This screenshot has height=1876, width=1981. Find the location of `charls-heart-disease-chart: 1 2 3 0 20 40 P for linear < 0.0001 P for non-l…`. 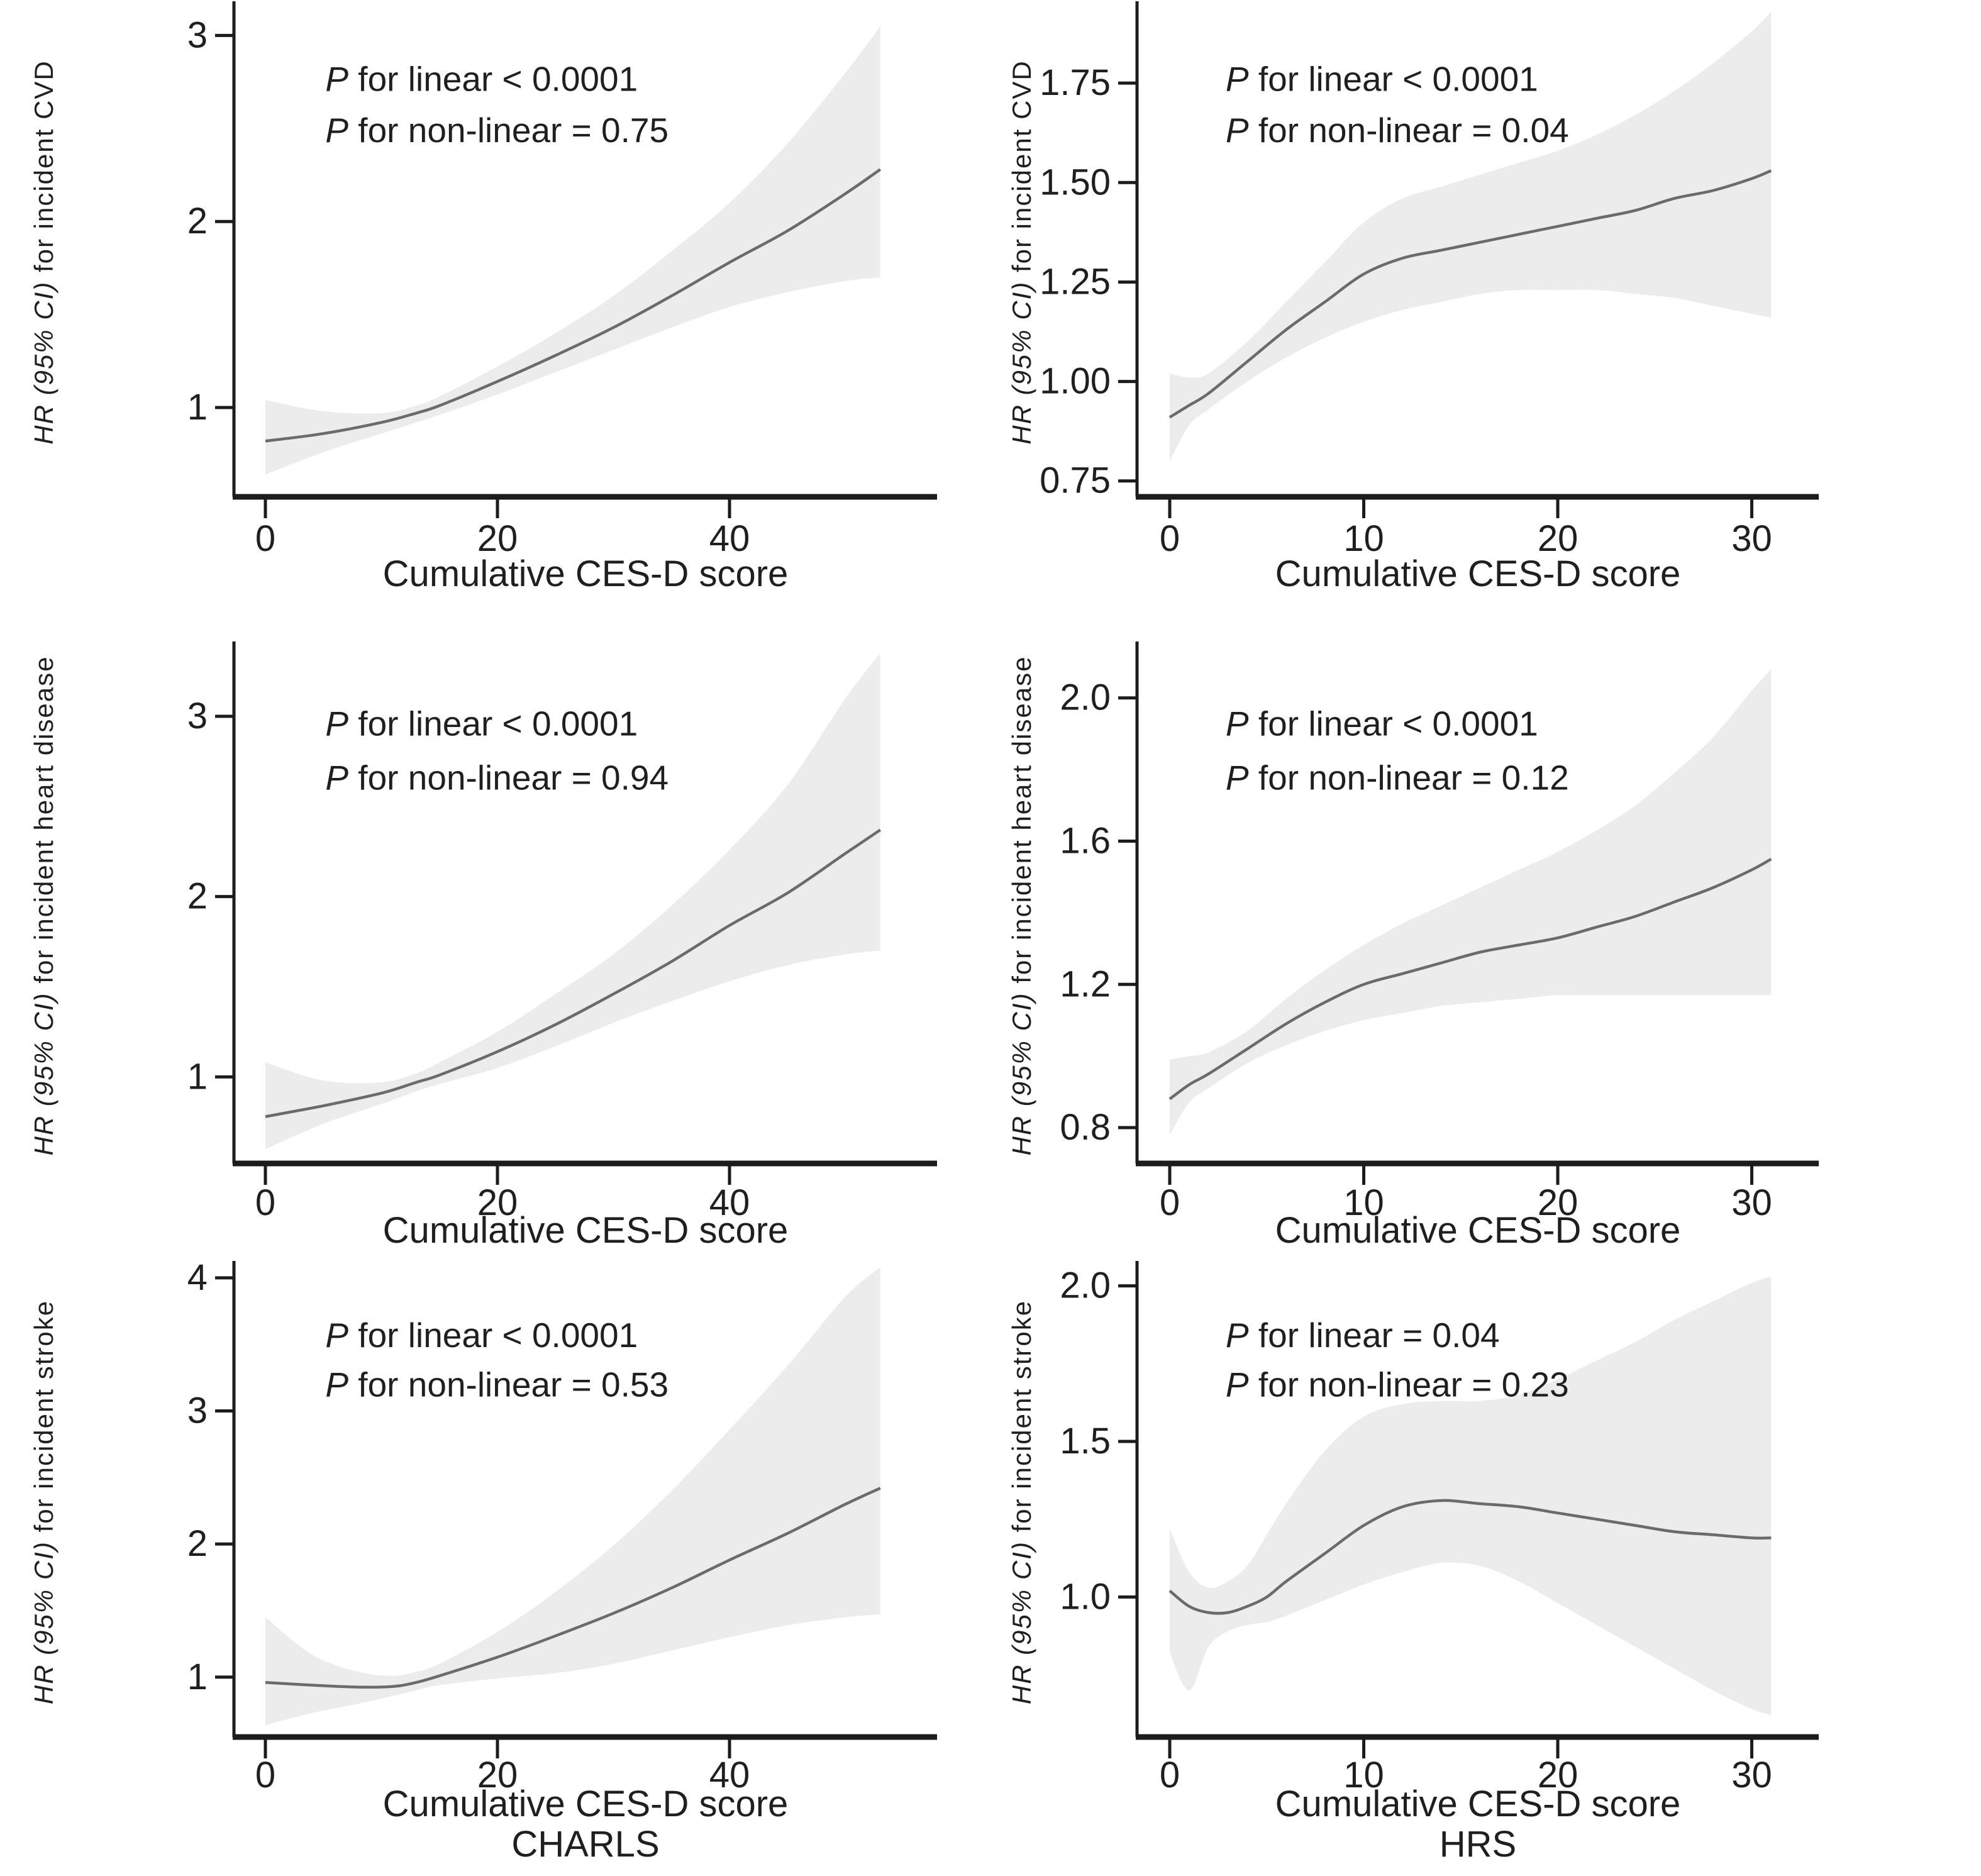

charls-heart-disease-chart: 1 2 3 0 20 40 P for linear < 0.0001 P for non-l… is located at coordinates (483, 946).